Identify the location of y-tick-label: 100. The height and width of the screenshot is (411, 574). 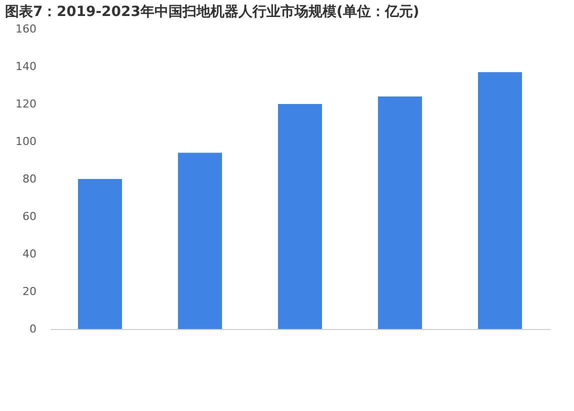
(26, 141).